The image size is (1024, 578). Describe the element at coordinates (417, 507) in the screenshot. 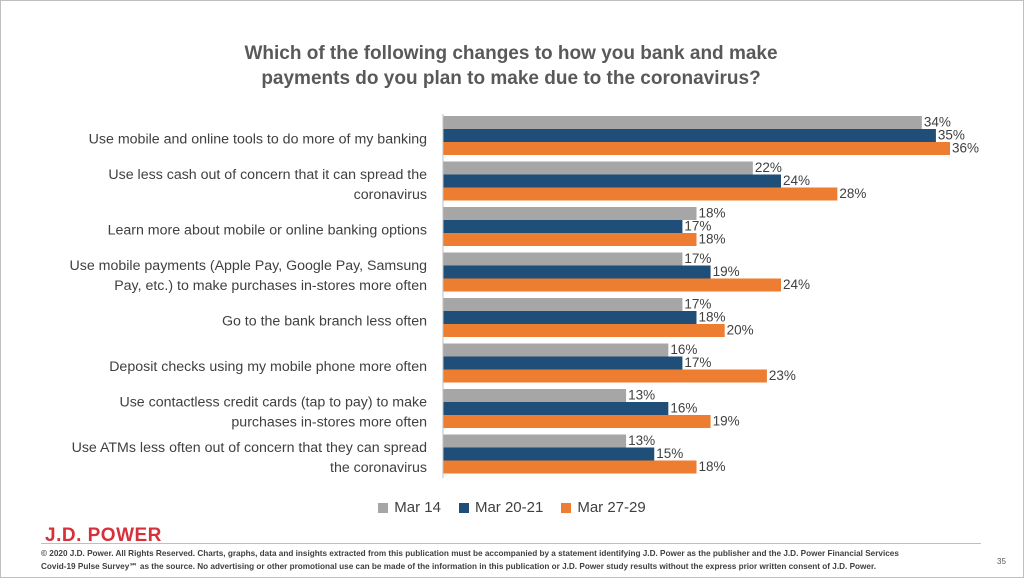

I see `legend-label: Mar 14` at that location.